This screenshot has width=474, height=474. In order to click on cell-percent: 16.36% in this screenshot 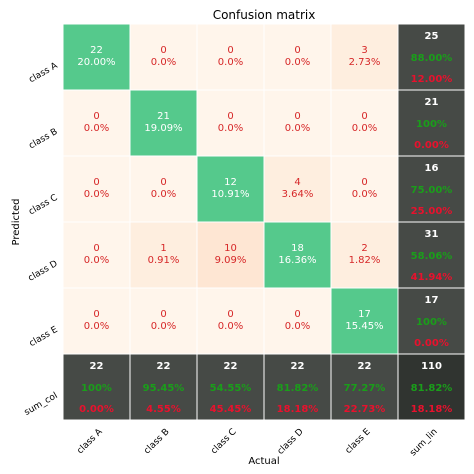, I will do `click(297, 260)`.